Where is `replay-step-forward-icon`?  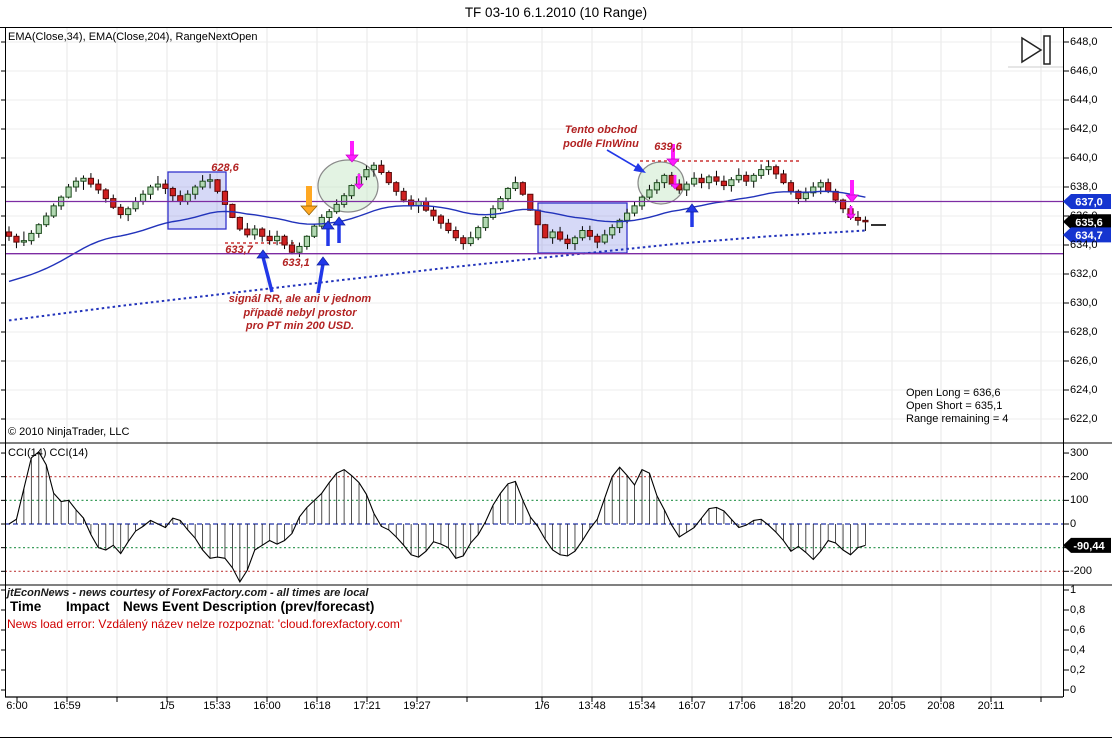
replay-step-forward-icon is located at coordinates (1036, 50).